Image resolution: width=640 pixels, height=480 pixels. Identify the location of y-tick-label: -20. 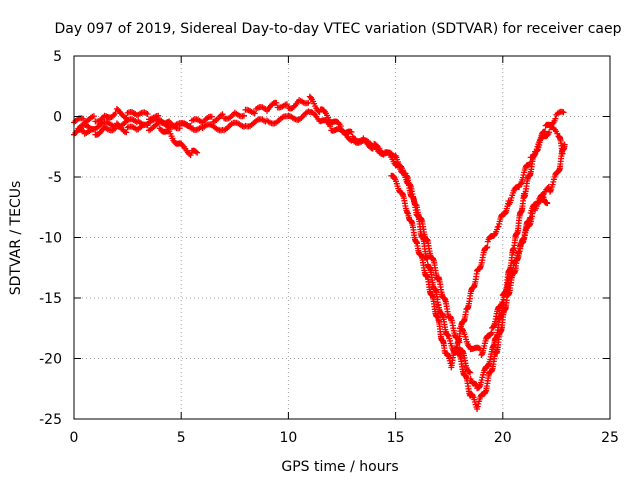
(50, 360).